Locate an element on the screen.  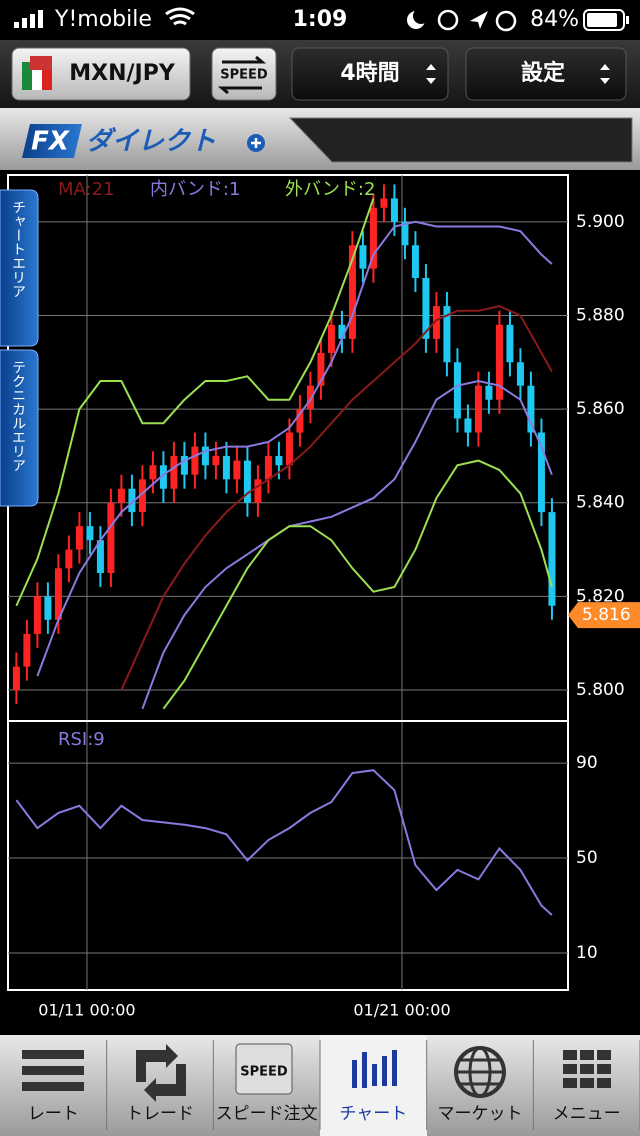
clock: 1:09 is located at coordinates (320, 19).